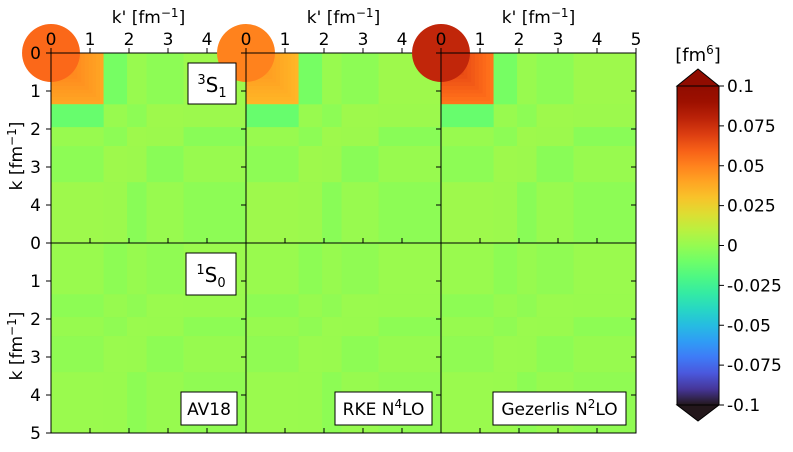  What do you see at coordinates (343, 338) in the screenshot?
I see `heatmap-panel-r1-c1` at bounding box center [343, 338].